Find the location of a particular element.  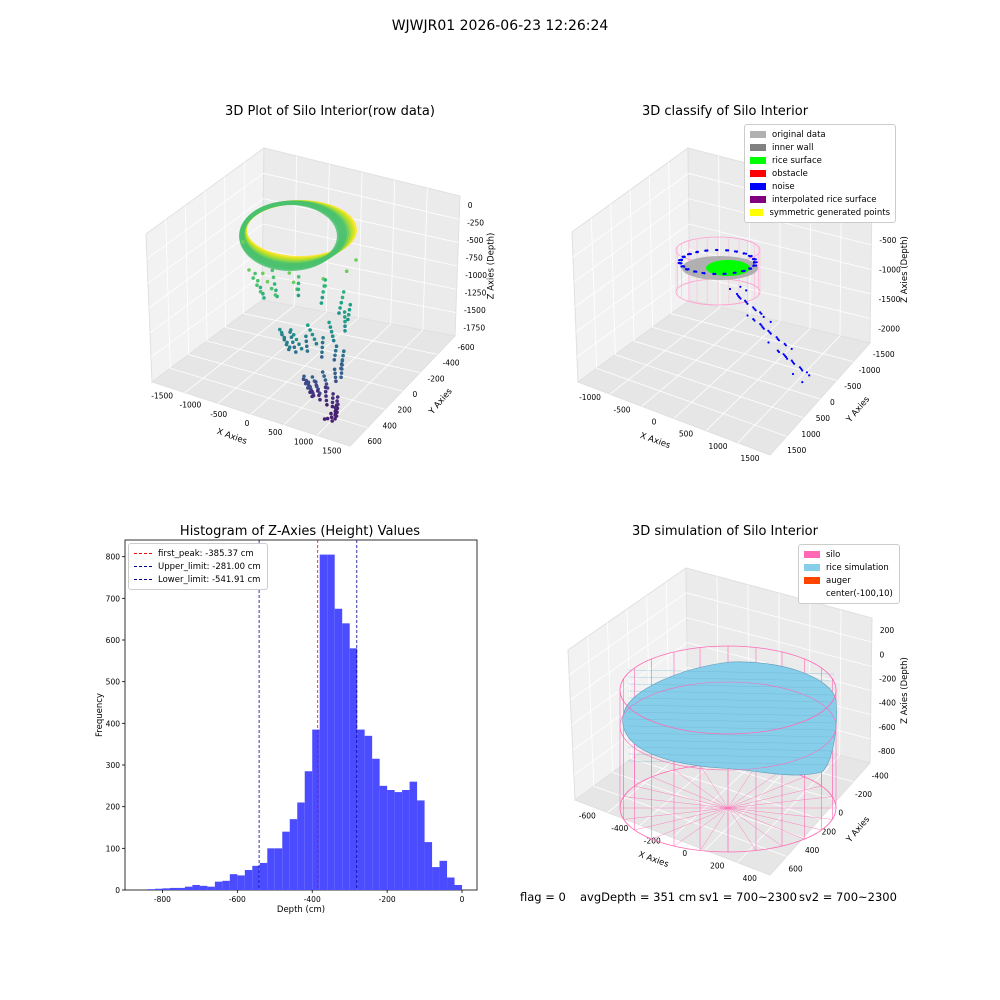

p2-legend-label: original data is located at coordinates (799, 134).